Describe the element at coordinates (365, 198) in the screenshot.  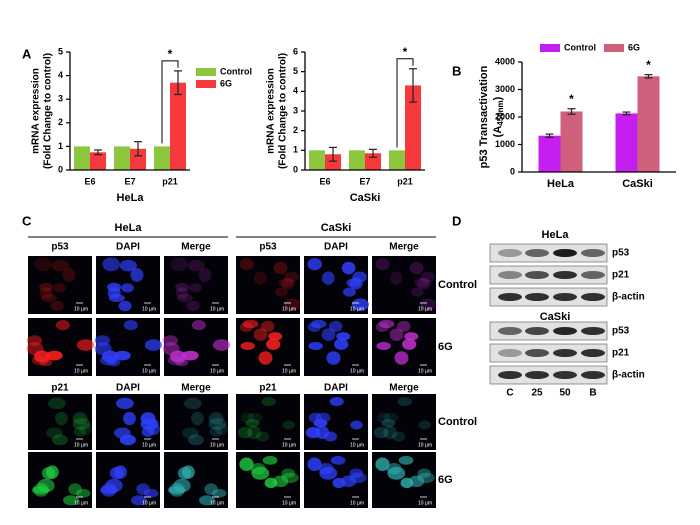
I see `x-axis-label: CaSki` at that location.